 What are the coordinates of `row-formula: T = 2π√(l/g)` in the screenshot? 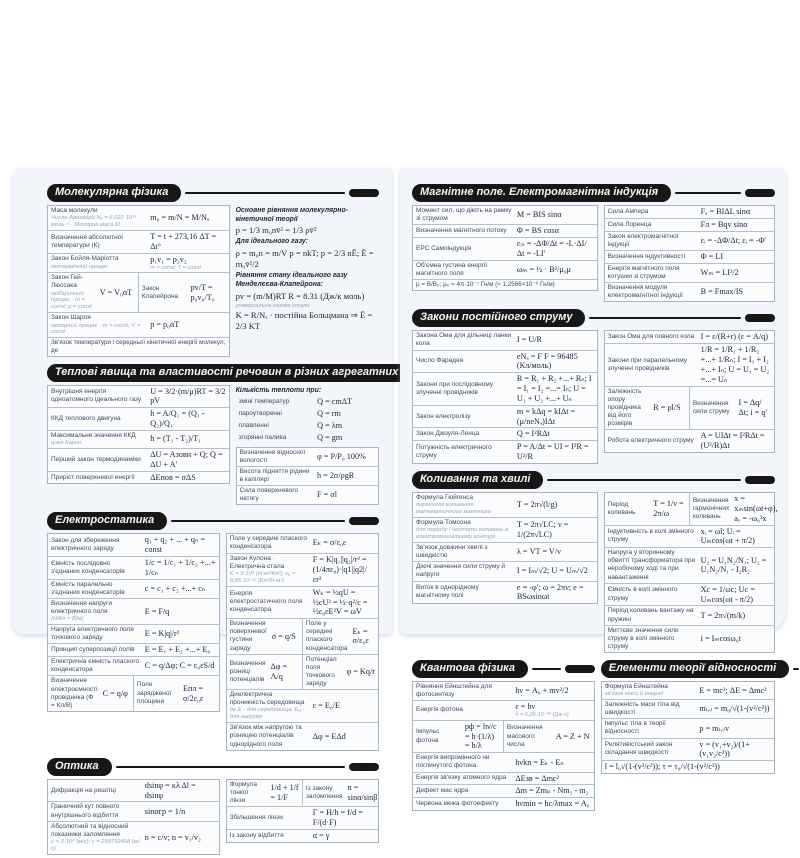 It's located at (537, 505).